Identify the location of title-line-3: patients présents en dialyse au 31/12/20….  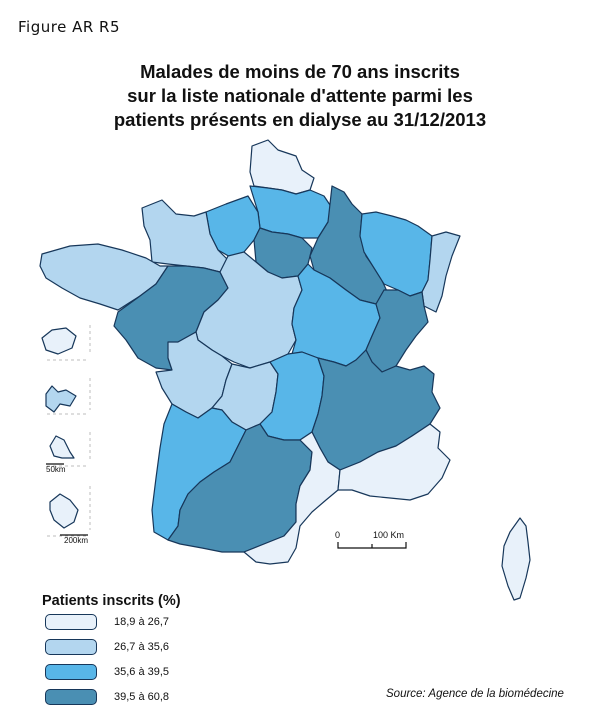
(300, 119).